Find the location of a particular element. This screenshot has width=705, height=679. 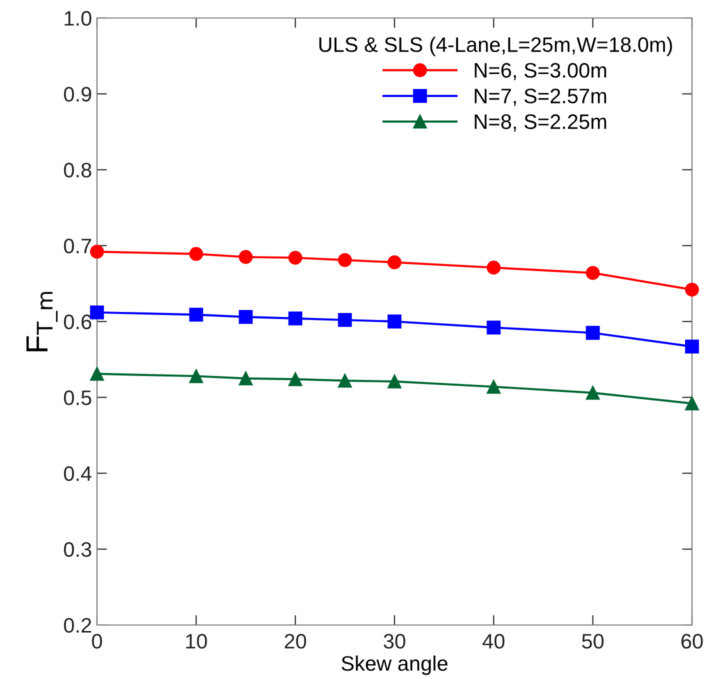

x-tick-label: 0 is located at coordinates (97, 641).